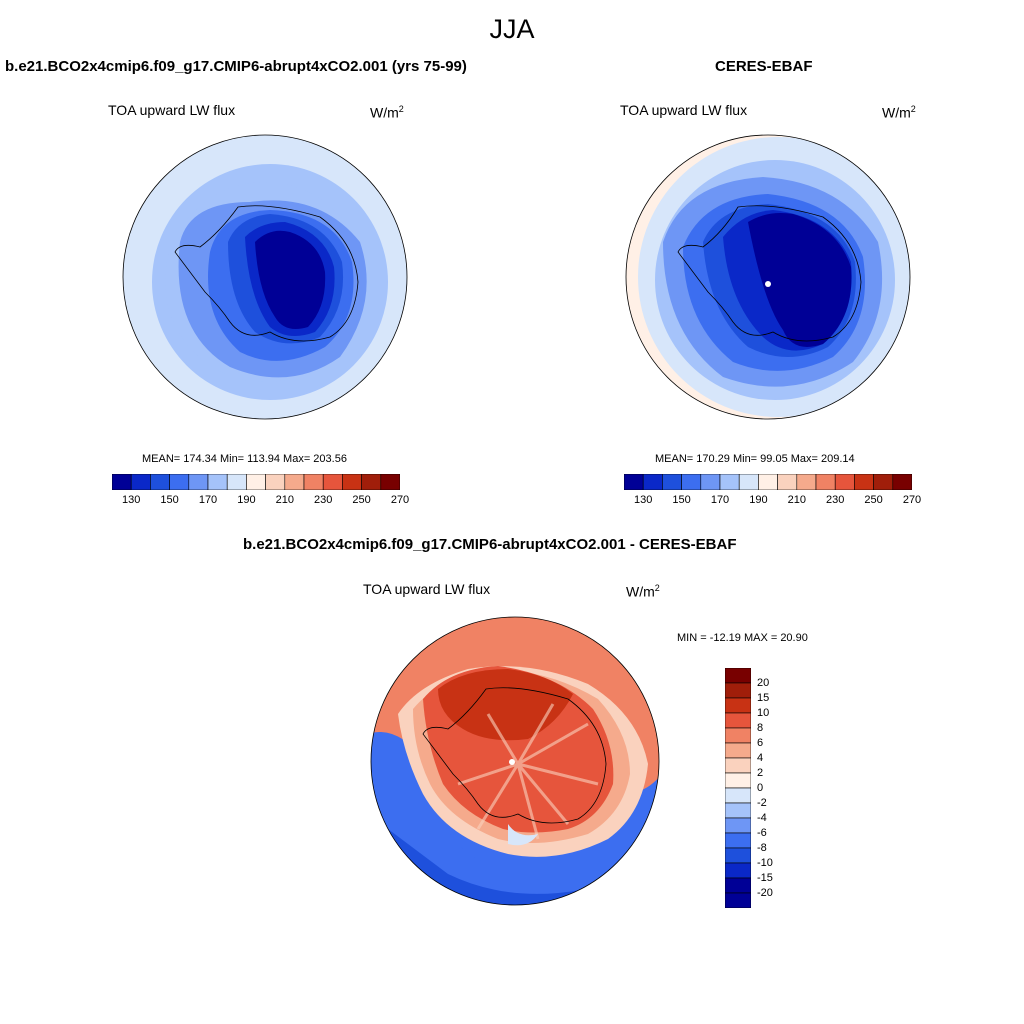  Describe the element at coordinates (760, 743) in the screenshot. I see `colorbar-tick-label: 6` at that location.